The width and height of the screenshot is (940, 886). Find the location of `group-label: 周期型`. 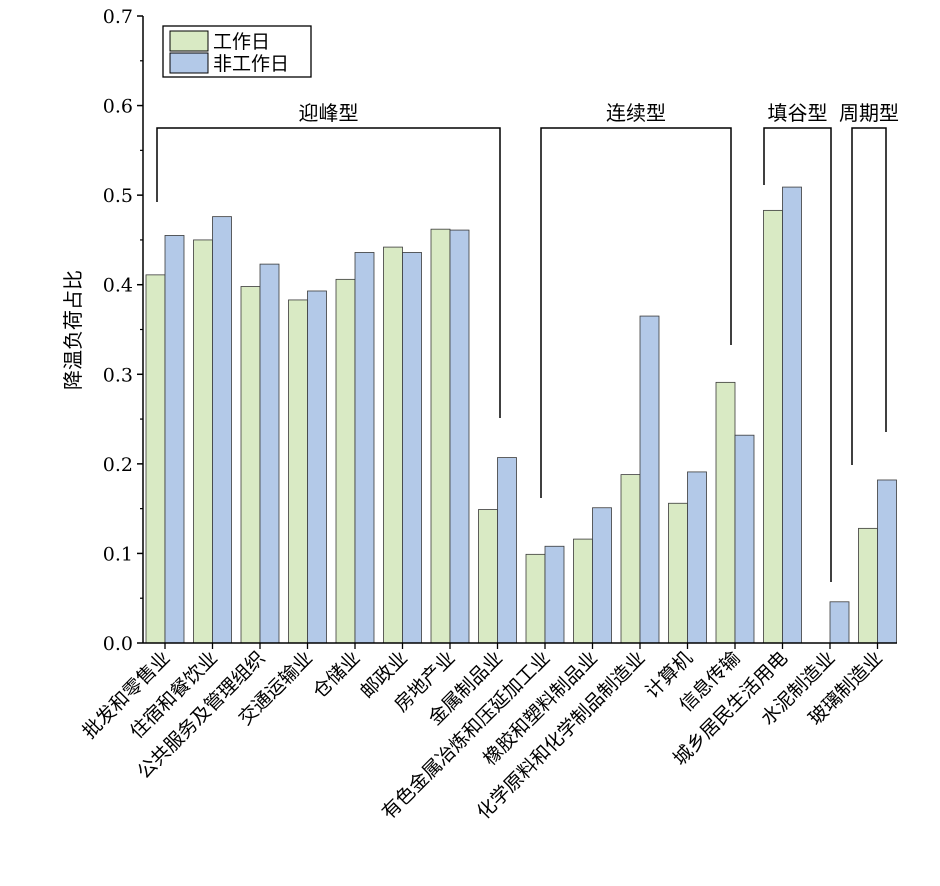

group-label: 周期型 is located at coordinates (869, 113).